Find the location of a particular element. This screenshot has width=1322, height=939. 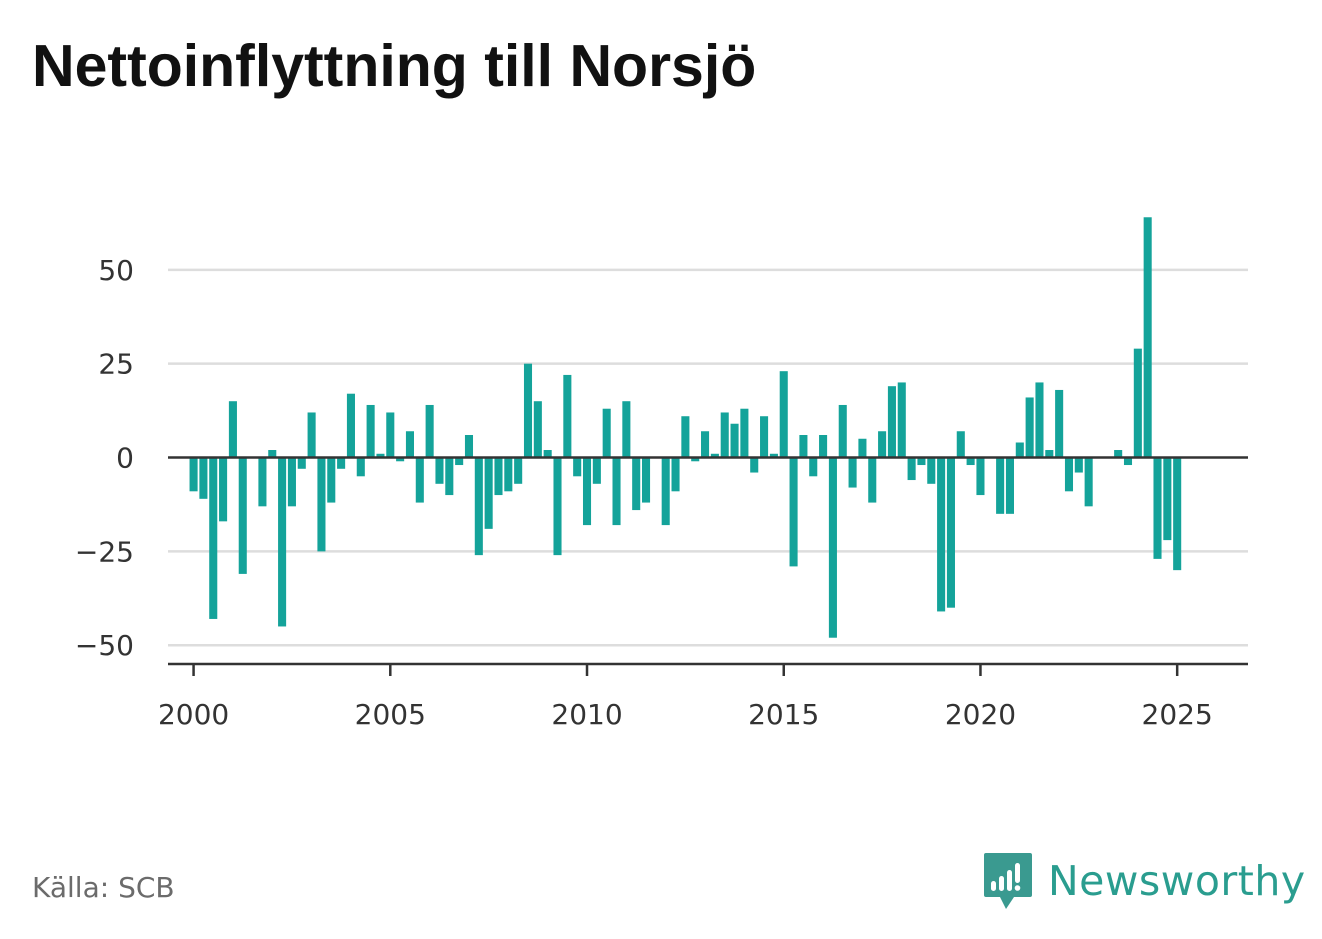

y-tick-label: −50 is located at coordinates (104, 645).